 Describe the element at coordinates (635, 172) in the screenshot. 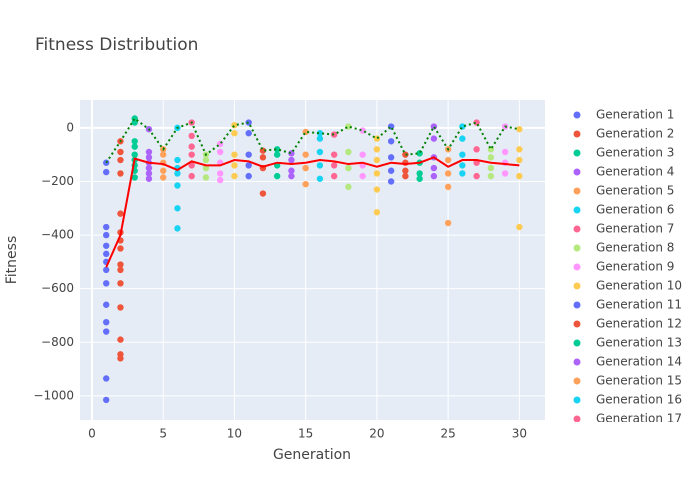

I see `legend-label: Generation 4` at that location.